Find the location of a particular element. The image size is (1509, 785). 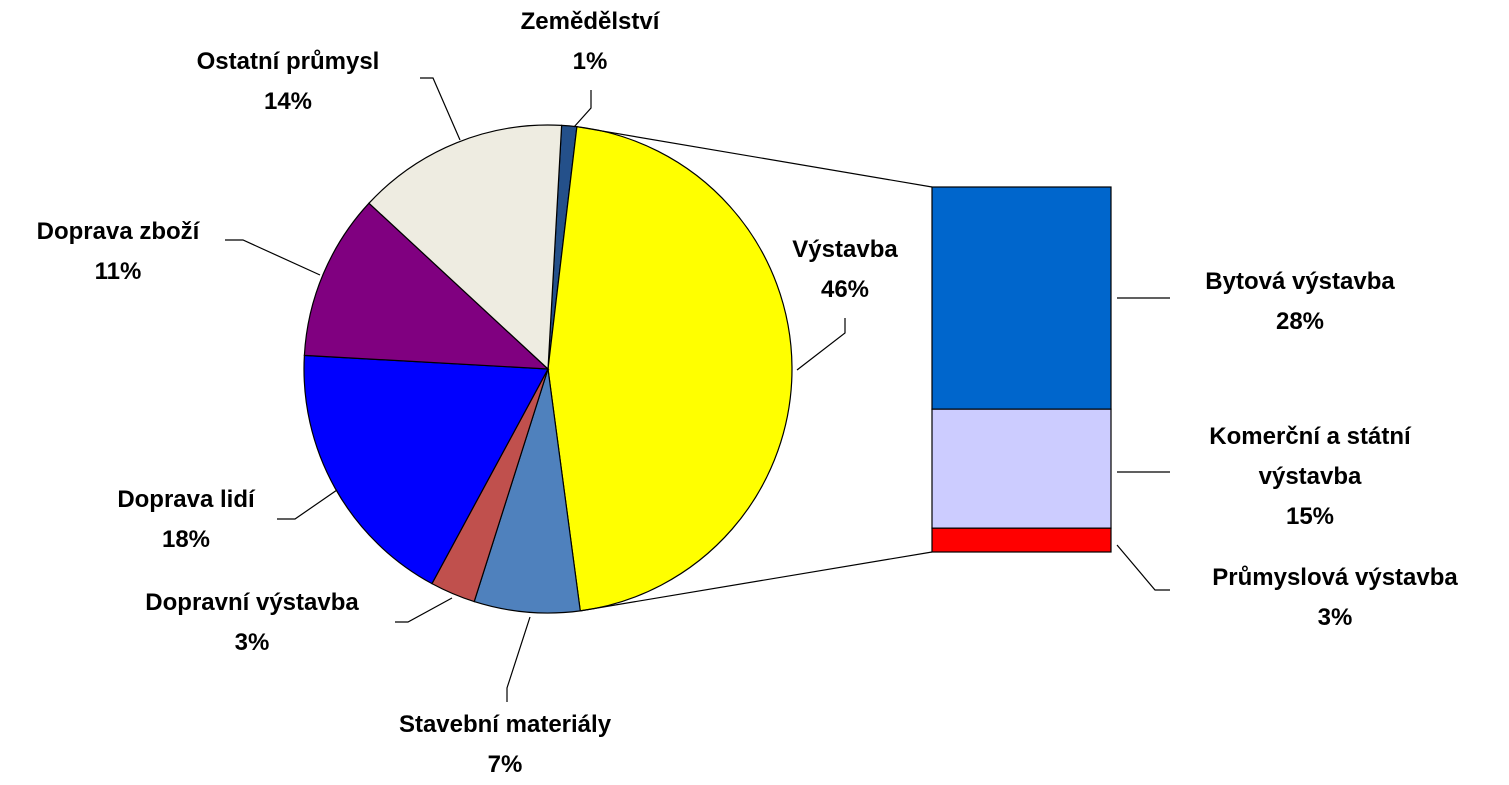

data-label: Doprava lidí 18% is located at coordinates (185, 520).